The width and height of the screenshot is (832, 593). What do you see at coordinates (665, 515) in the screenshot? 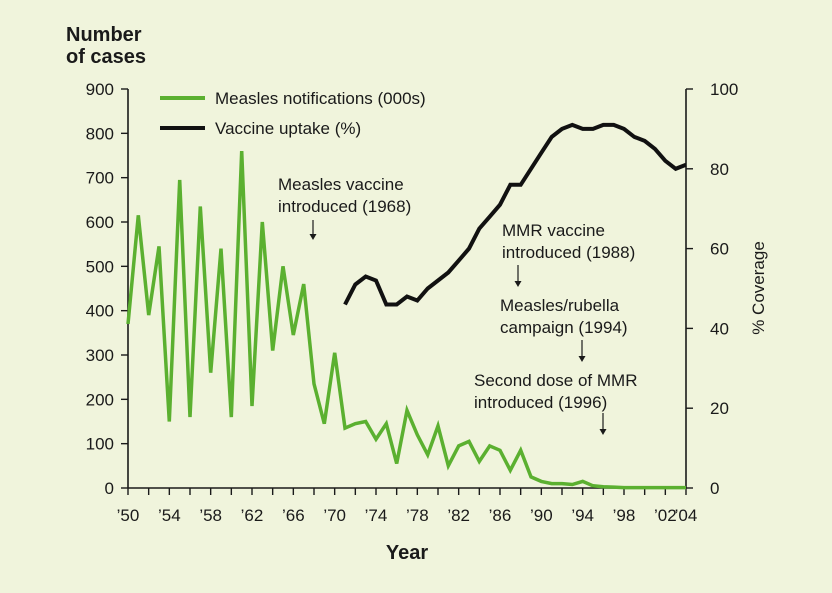
I see `x-tick-label: ’02` at bounding box center [665, 515].